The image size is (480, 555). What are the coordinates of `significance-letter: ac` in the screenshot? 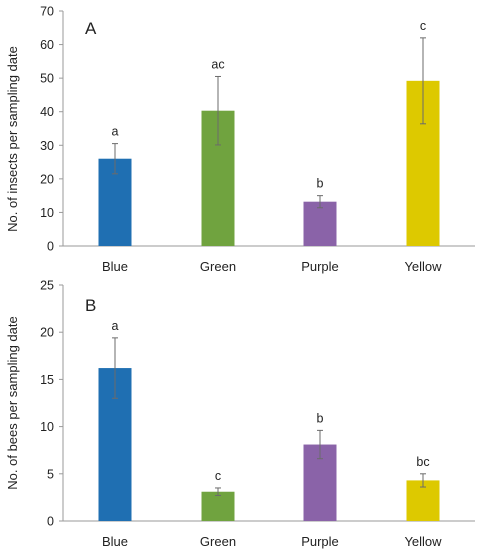 It's located at (217, 64).